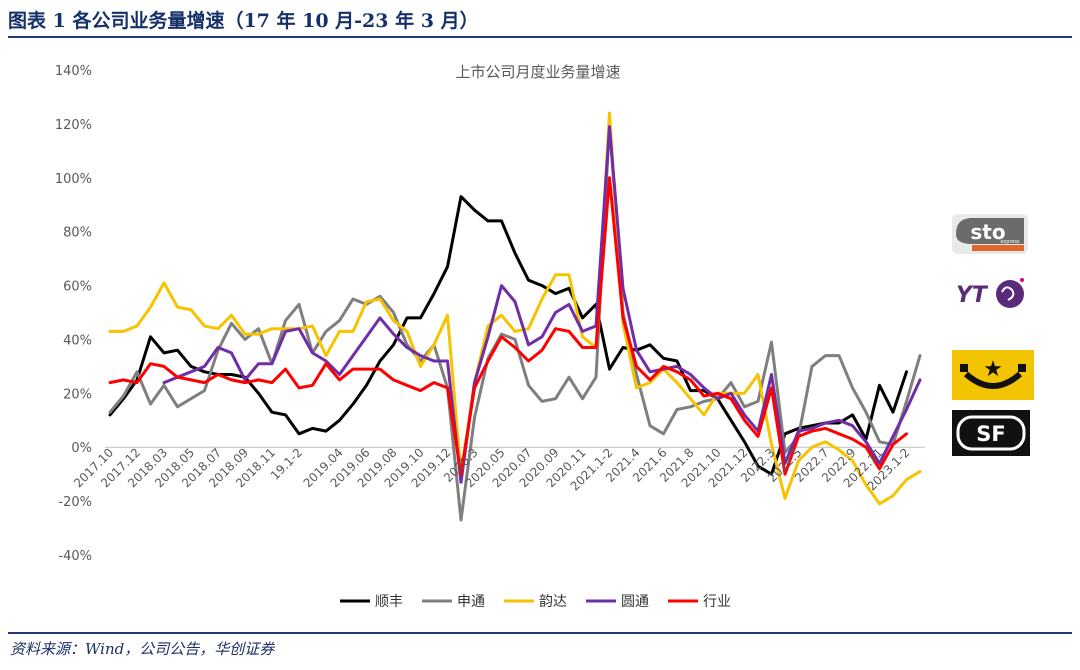 Image resolution: width=1080 pixels, height=670 pixels. I want to click on y-tick-label: 60%, so click(77, 287).